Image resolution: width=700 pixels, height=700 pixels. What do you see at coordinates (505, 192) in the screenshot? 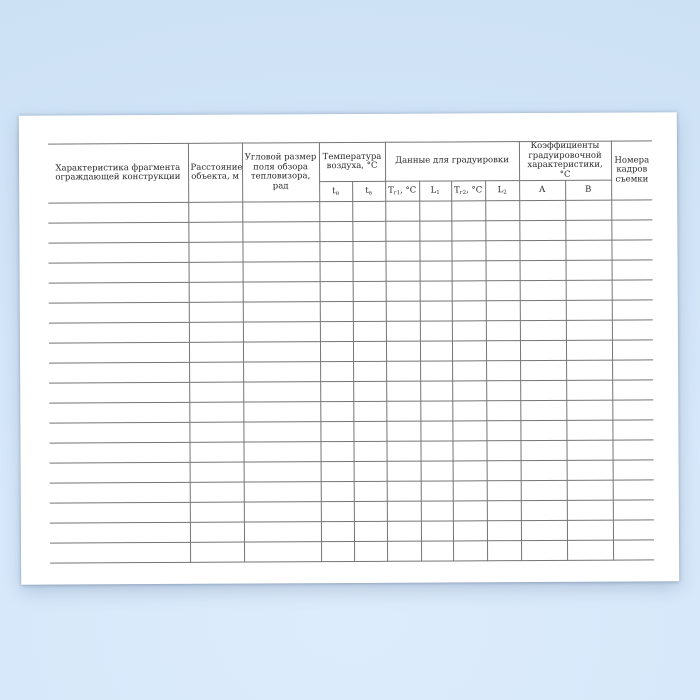
I see `symbol-subscript: 2` at bounding box center [505, 192].